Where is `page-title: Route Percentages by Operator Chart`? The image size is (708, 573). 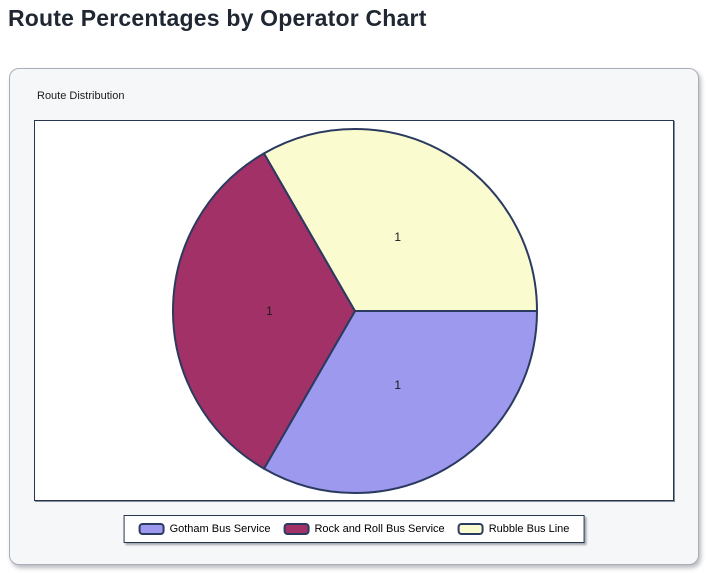 page-title: Route Percentages by Operator Chart is located at coordinates (217, 18).